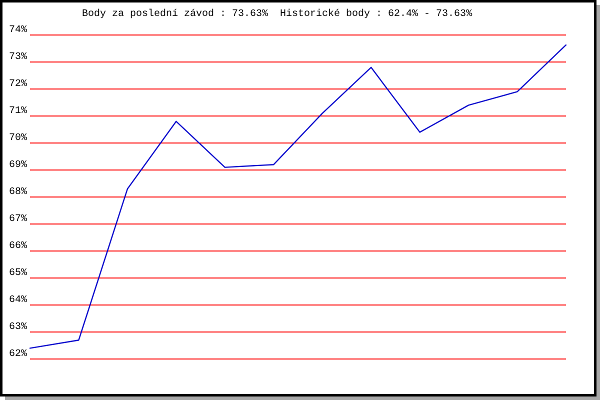 Image resolution: width=600 pixels, height=400 pixels. Describe the element at coordinates (17, 84) in the screenshot. I see `y-tick-label: 72%` at that location.